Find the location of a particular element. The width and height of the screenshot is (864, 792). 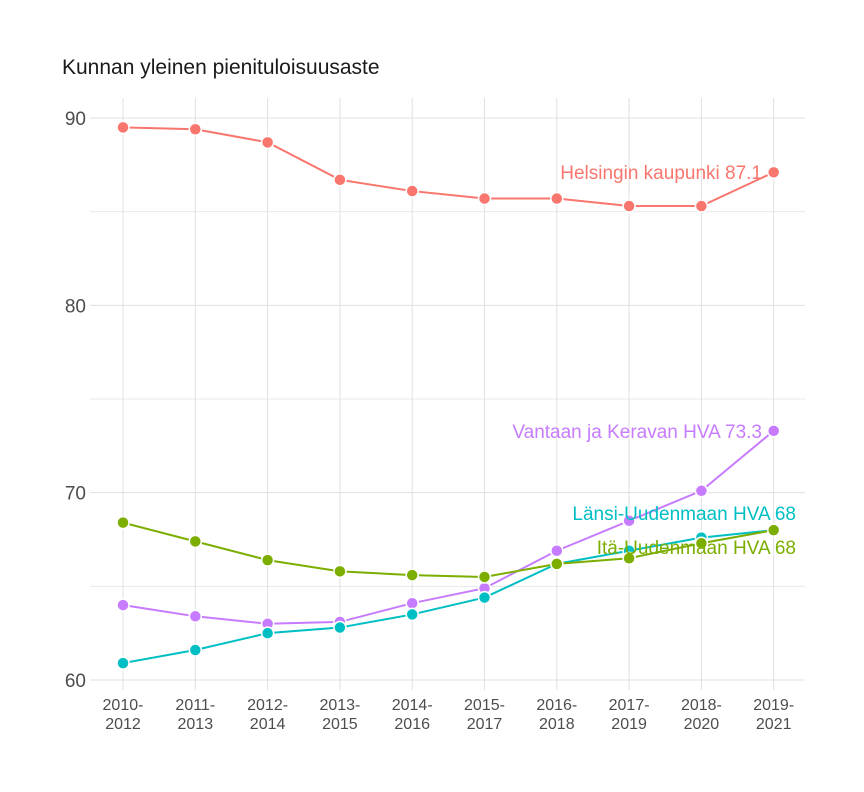

x-tick-label: 2014 is located at coordinates (268, 724).